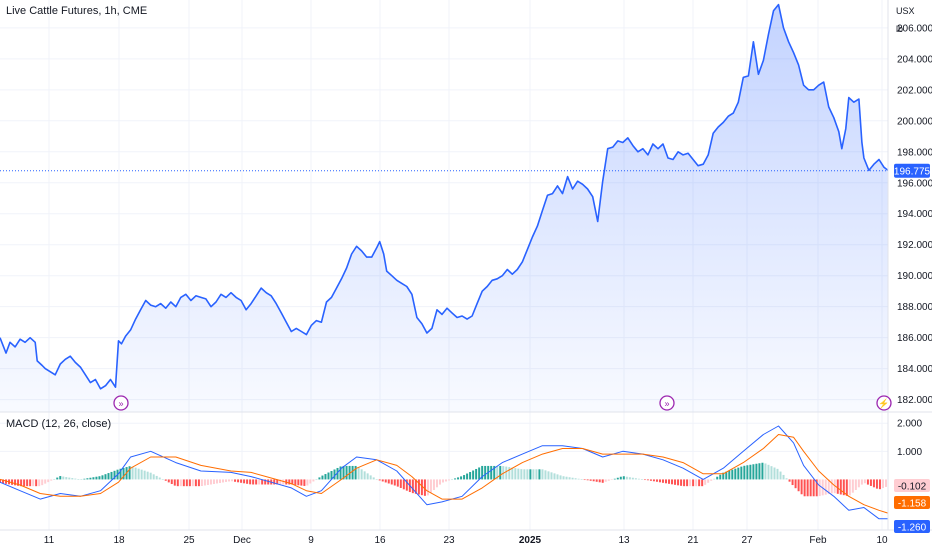  What do you see at coordinates (900, 29) in the screenshot?
I see `unit-label: lb` at bounding box center [900, 29].